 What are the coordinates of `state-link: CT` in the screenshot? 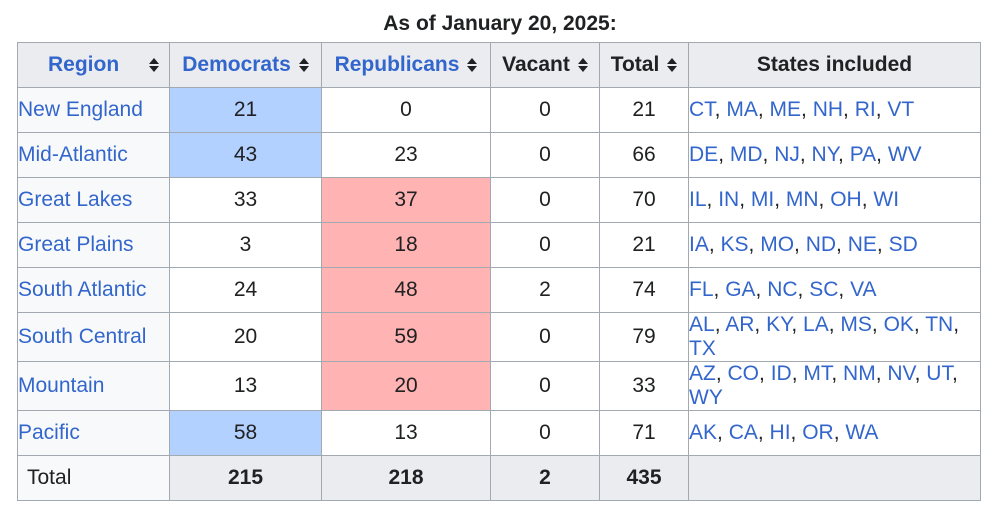 It's located at (702, 109).